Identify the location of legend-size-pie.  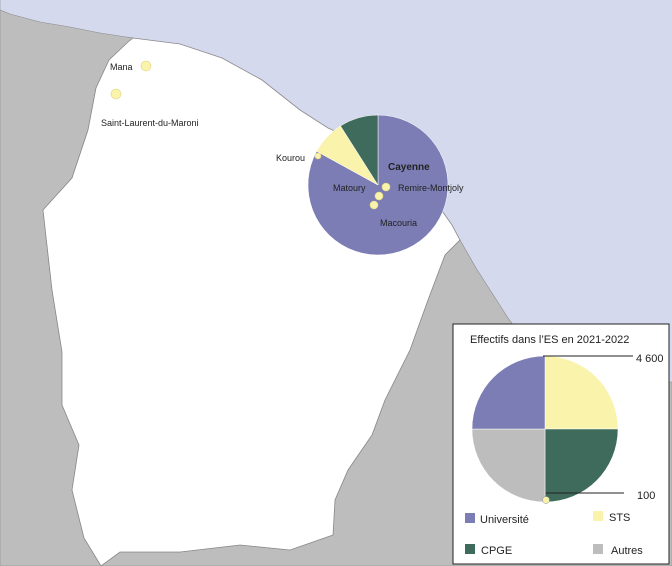
(545, 429).